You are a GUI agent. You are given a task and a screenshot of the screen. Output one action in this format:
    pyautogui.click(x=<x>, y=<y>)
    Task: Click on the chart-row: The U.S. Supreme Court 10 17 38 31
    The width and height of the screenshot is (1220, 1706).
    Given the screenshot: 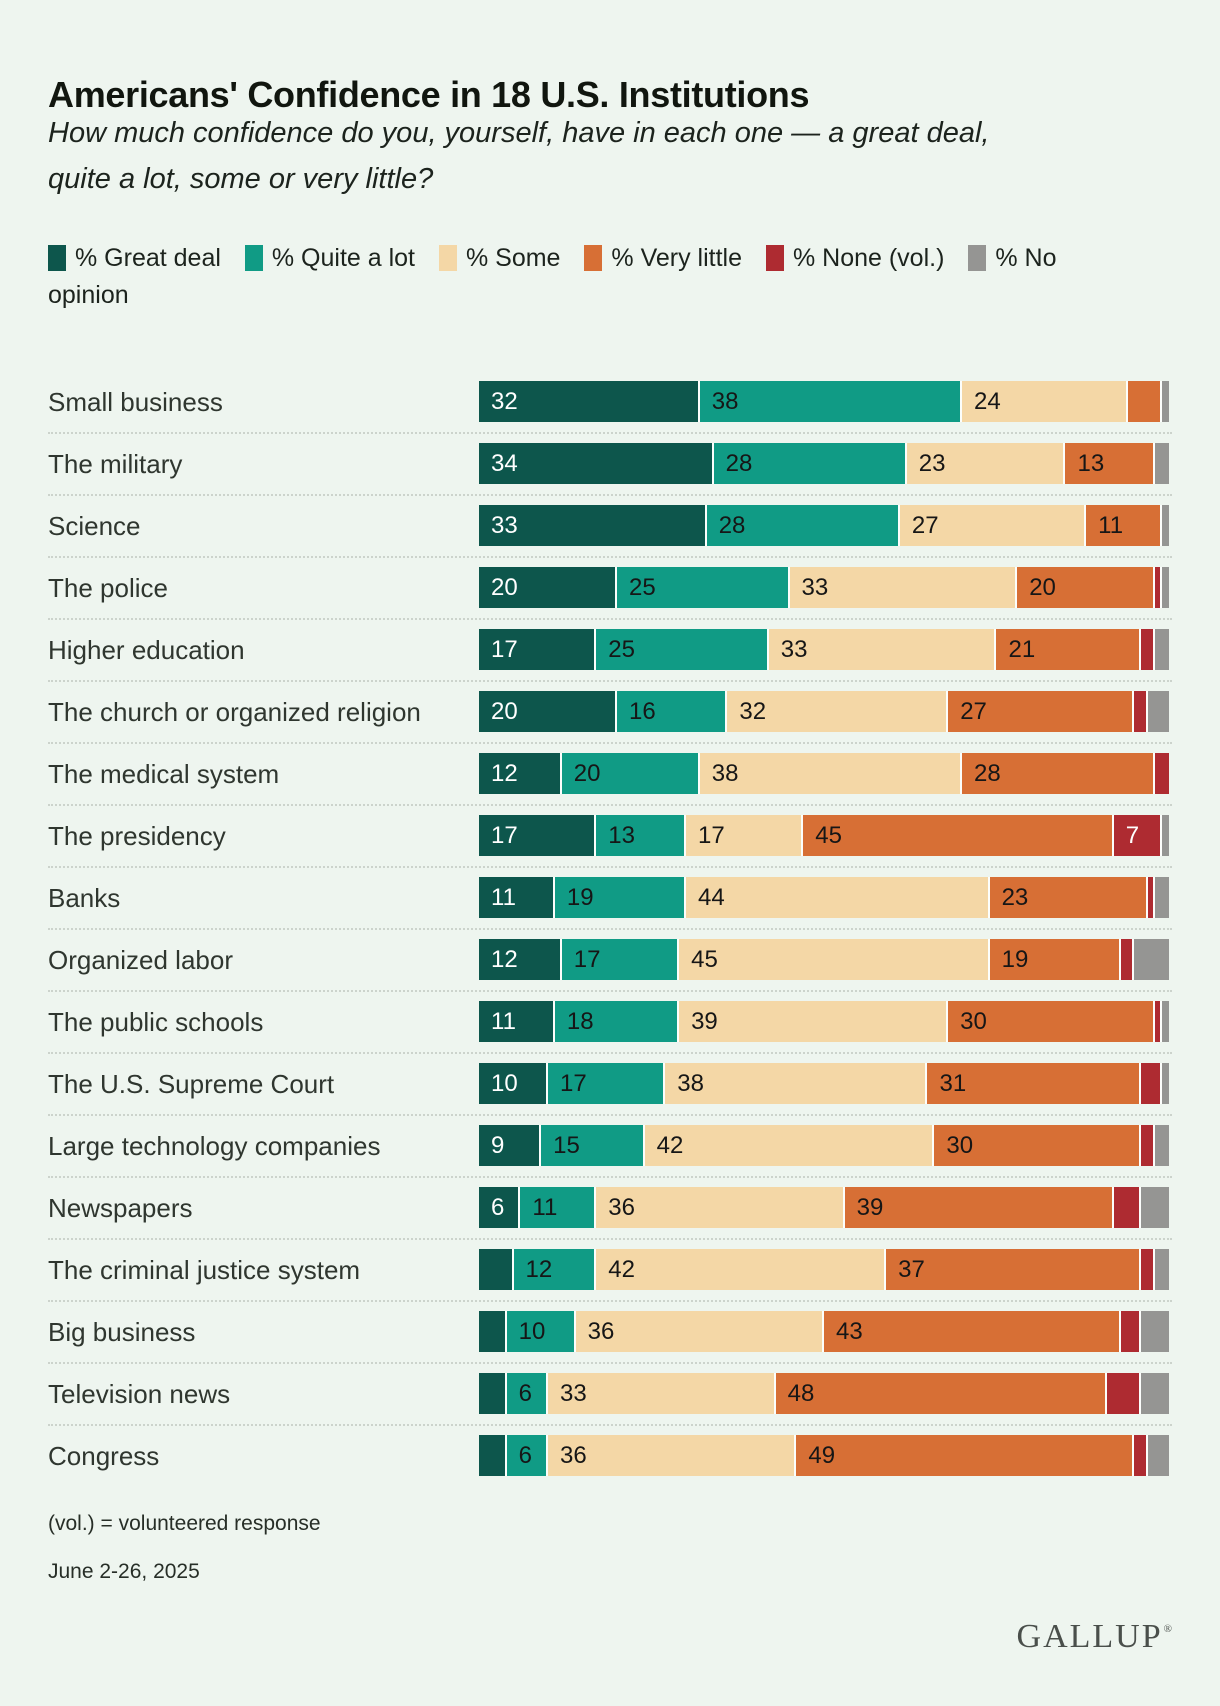 What is the action you would take?
    pyautogui.click(x=610, y=1084)
    